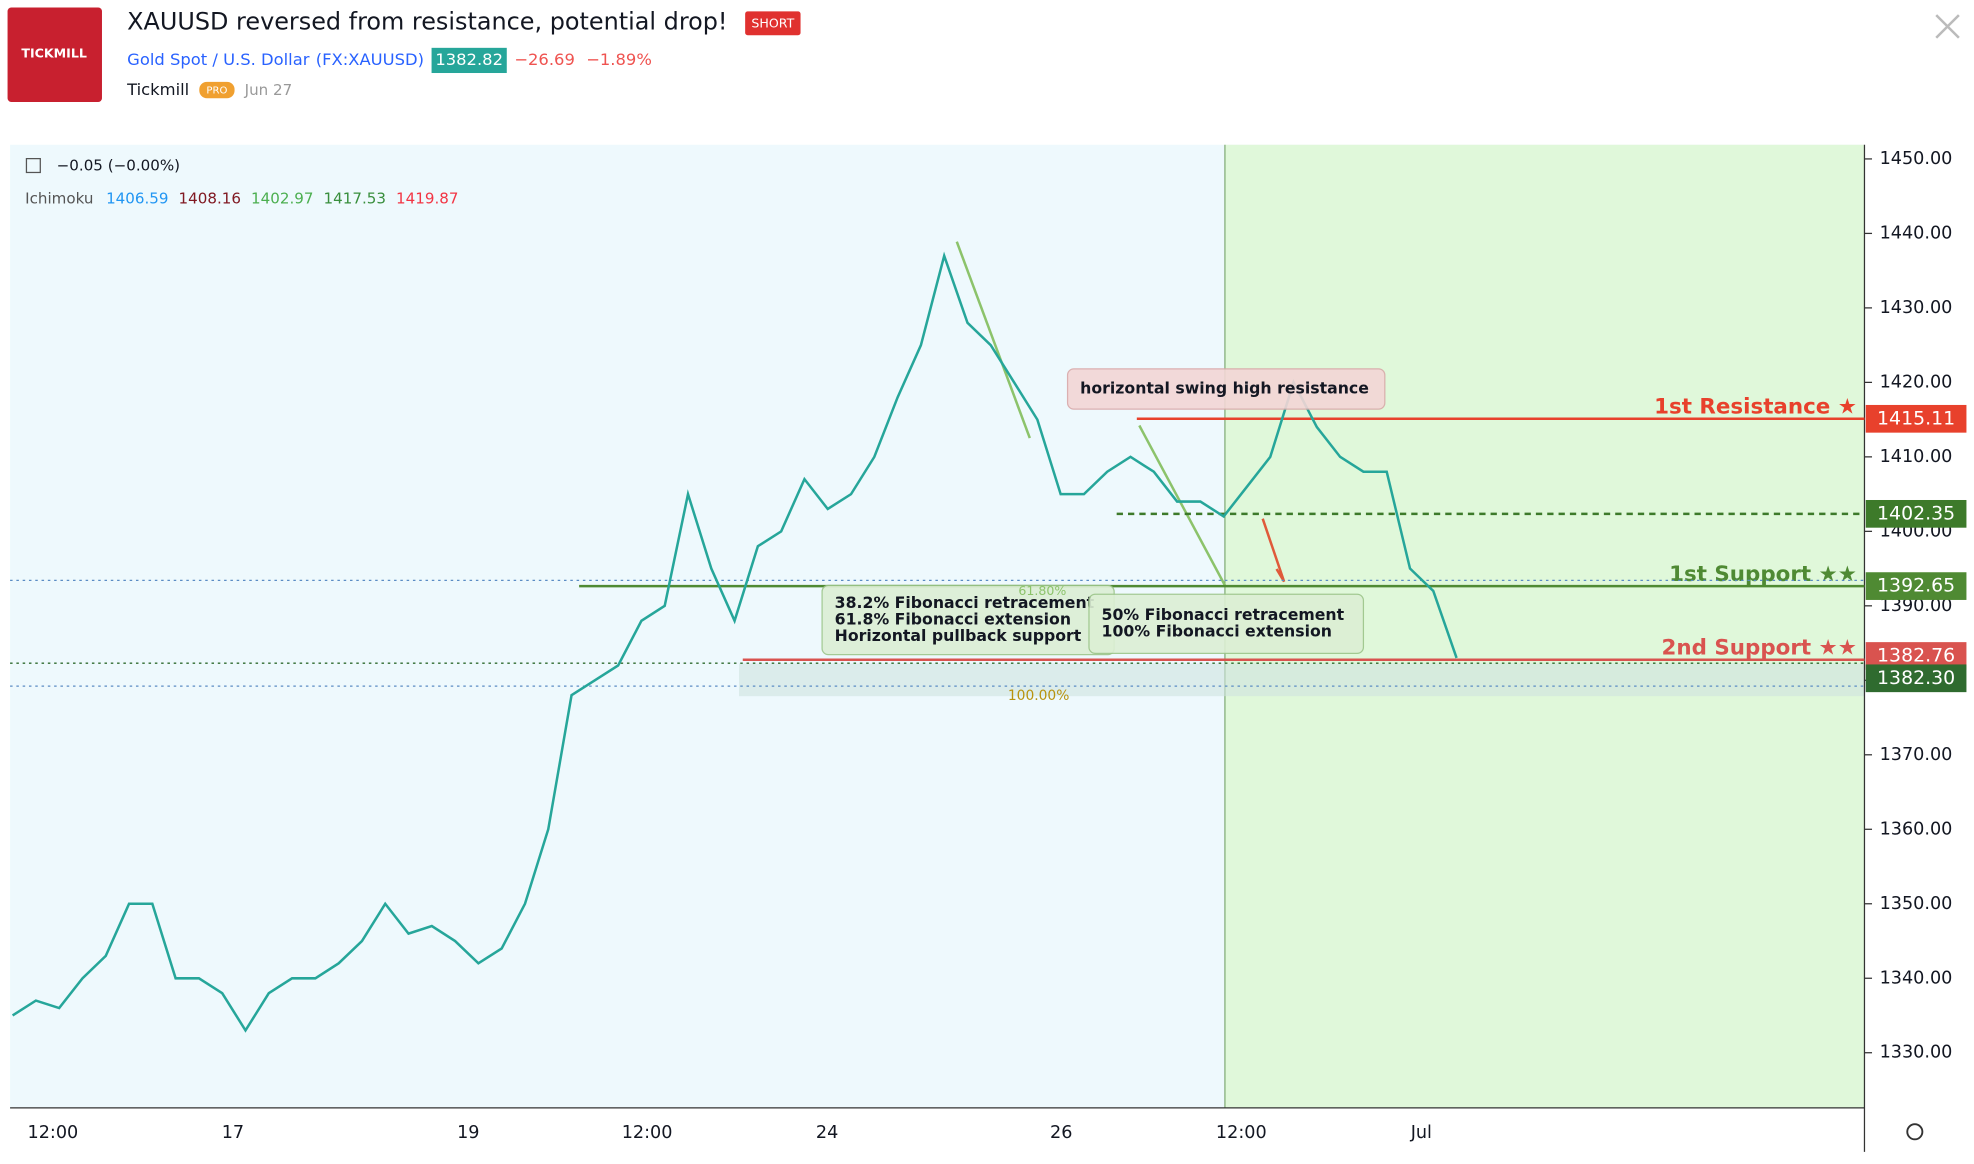  Describe the element at coordinates (157, 89) in the screenshot. I see `author: Tickmill` at that location.